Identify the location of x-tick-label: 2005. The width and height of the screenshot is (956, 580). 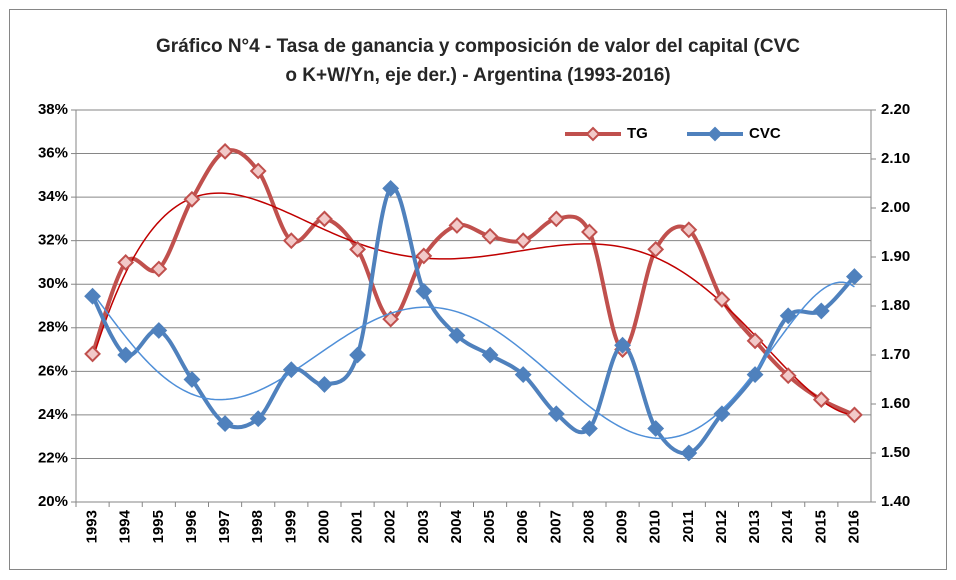
(489, 526).